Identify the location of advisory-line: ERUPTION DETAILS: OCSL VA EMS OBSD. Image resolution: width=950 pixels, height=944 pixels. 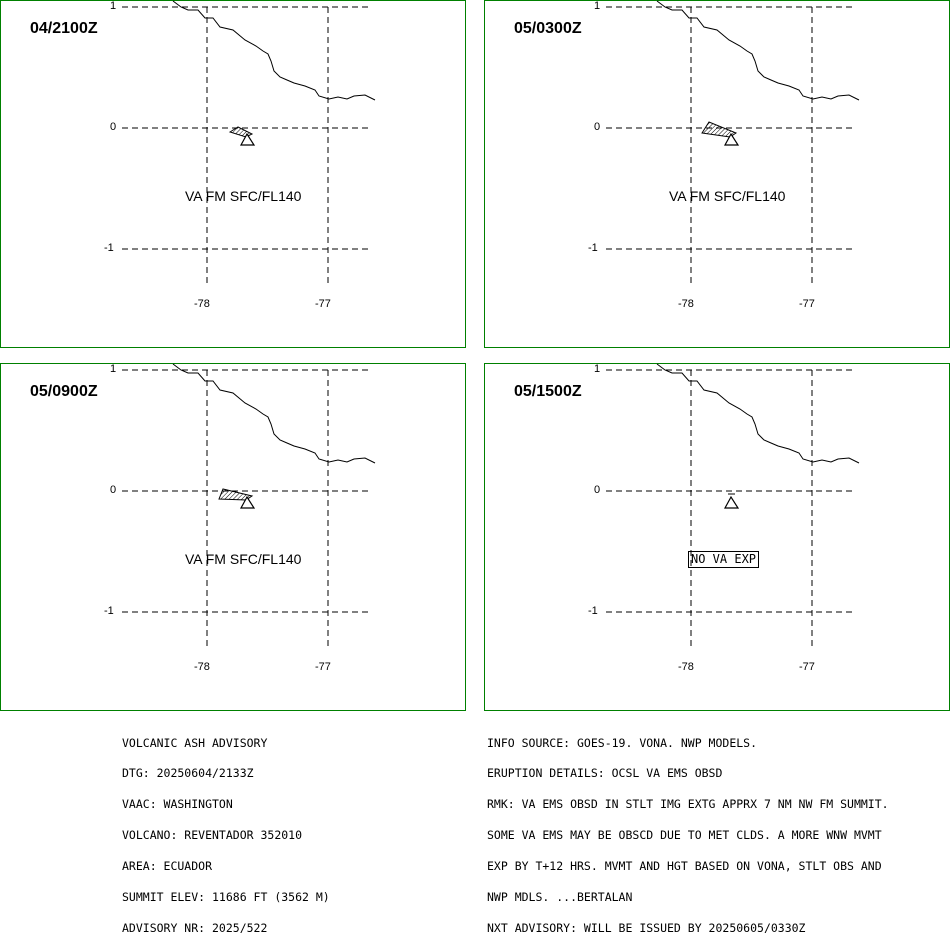
(605, 773).